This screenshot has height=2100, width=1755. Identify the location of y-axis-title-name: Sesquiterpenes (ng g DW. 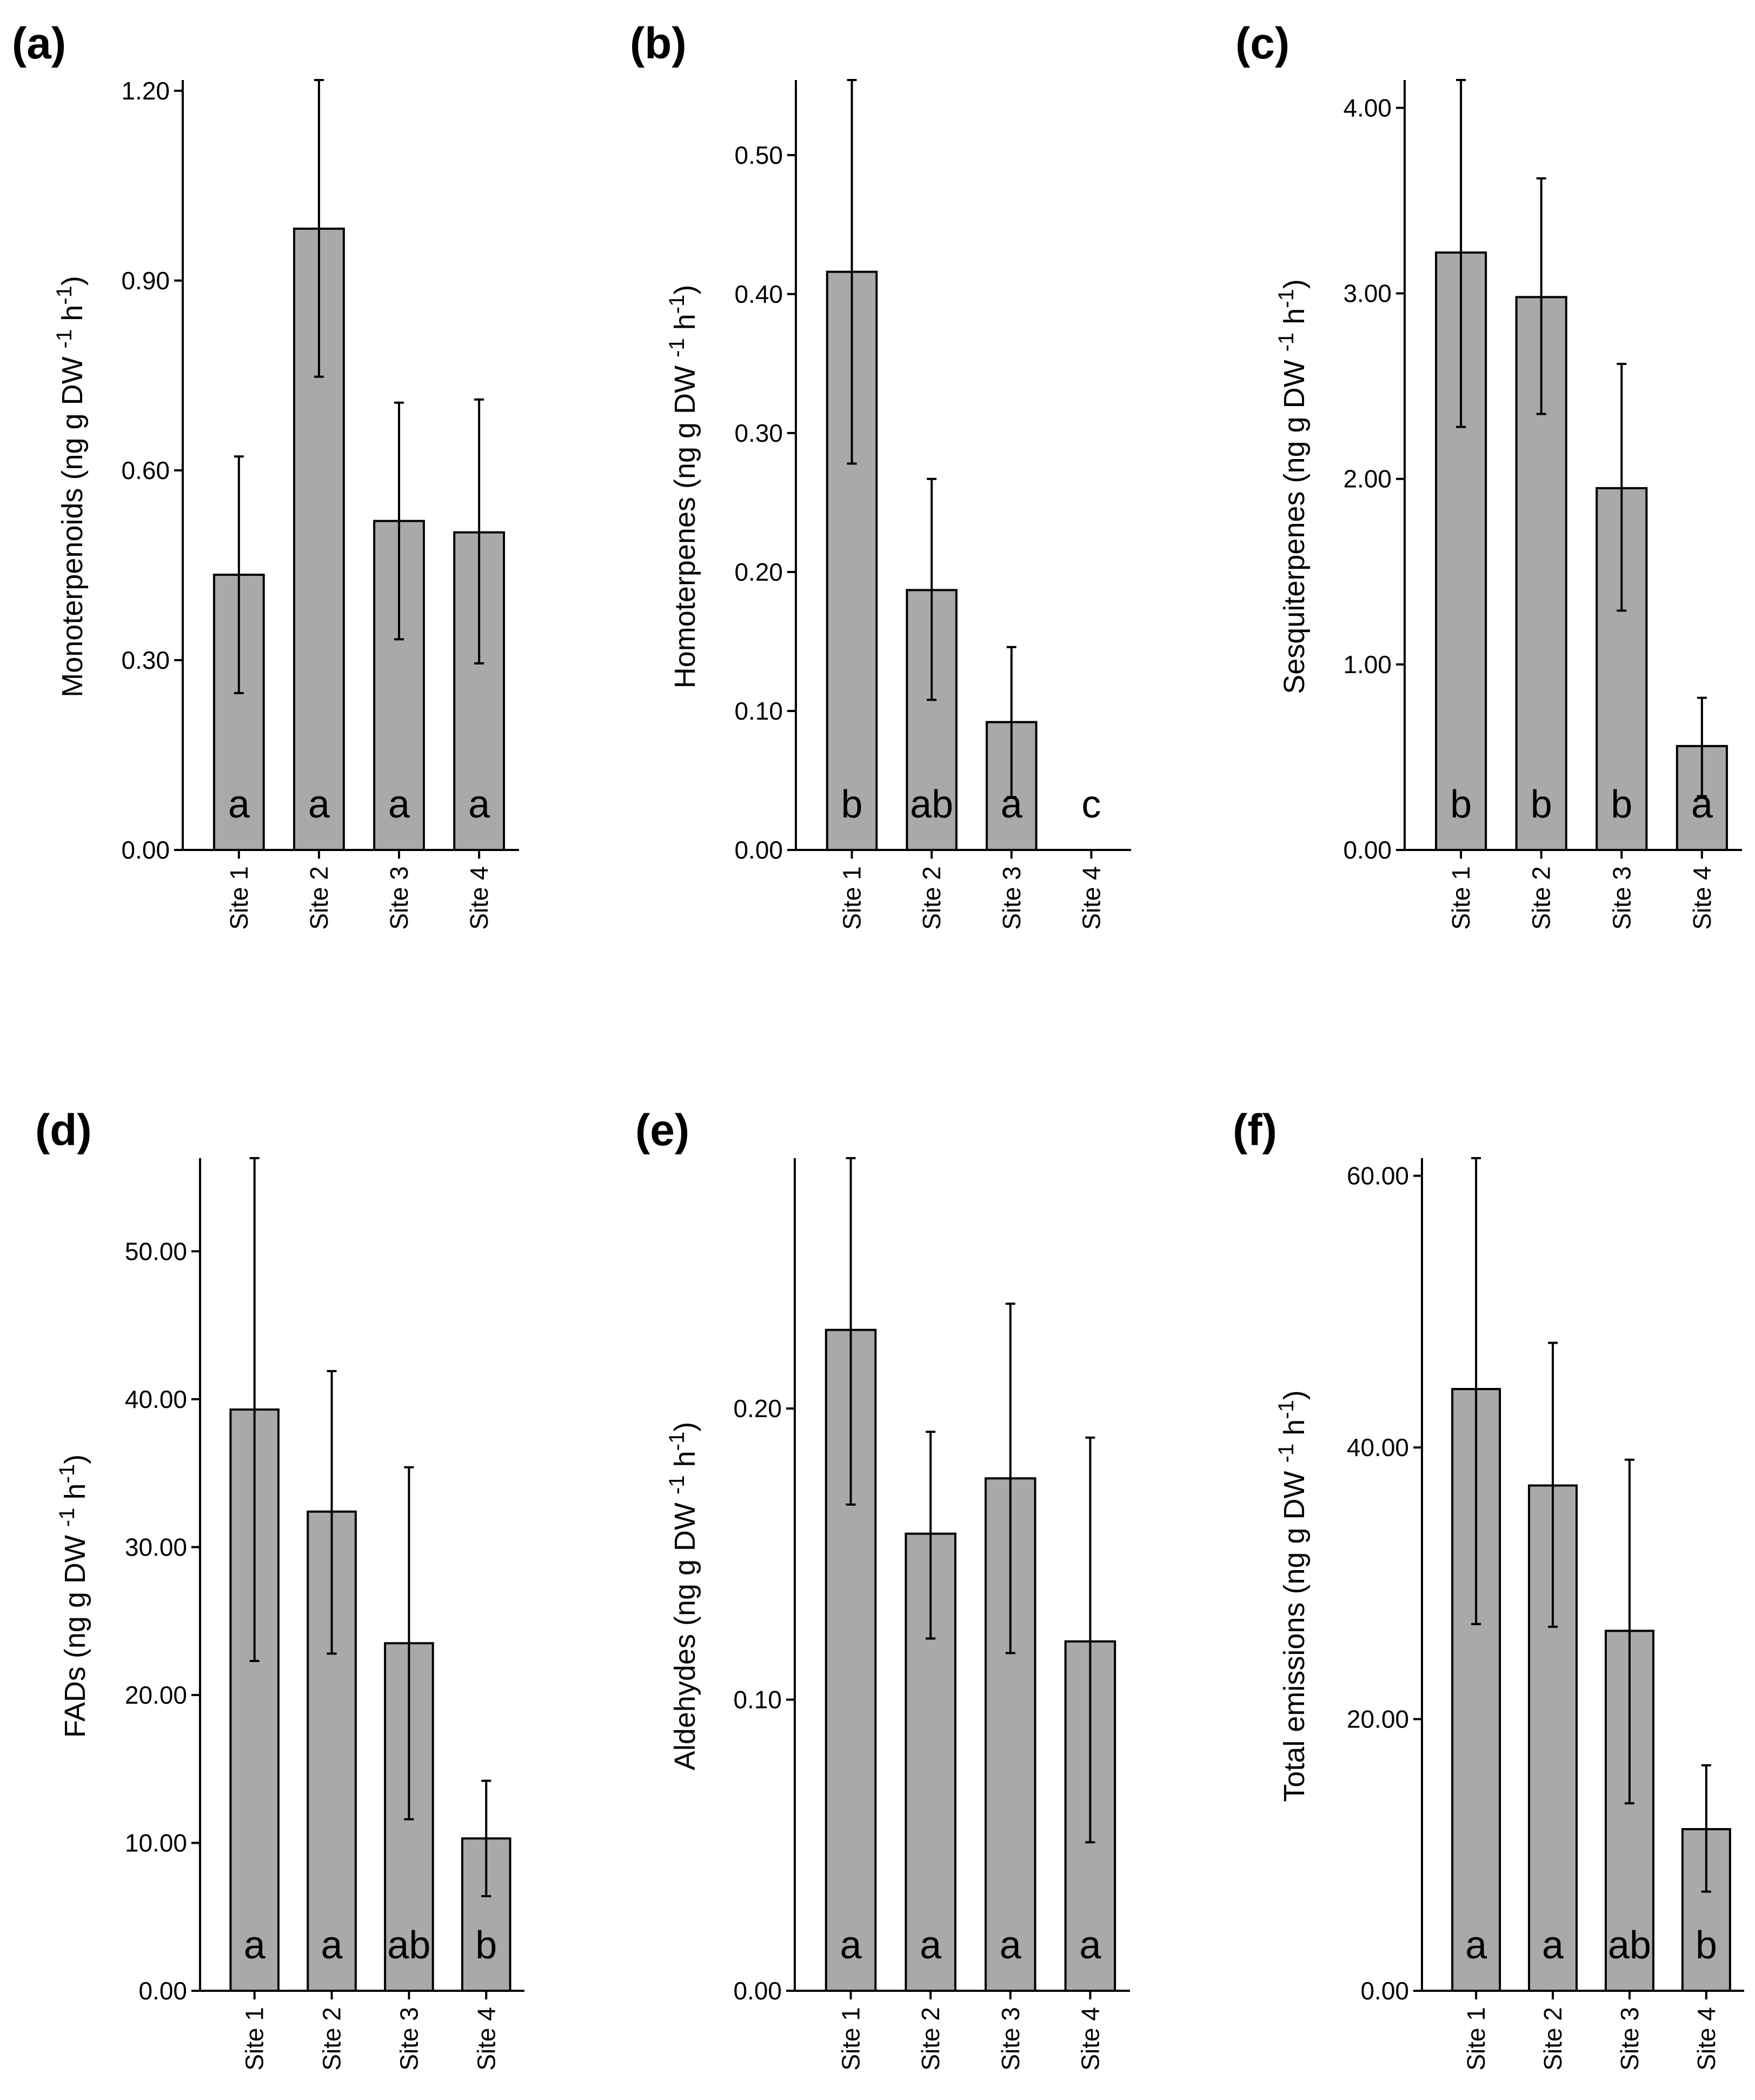
(1294, 522).